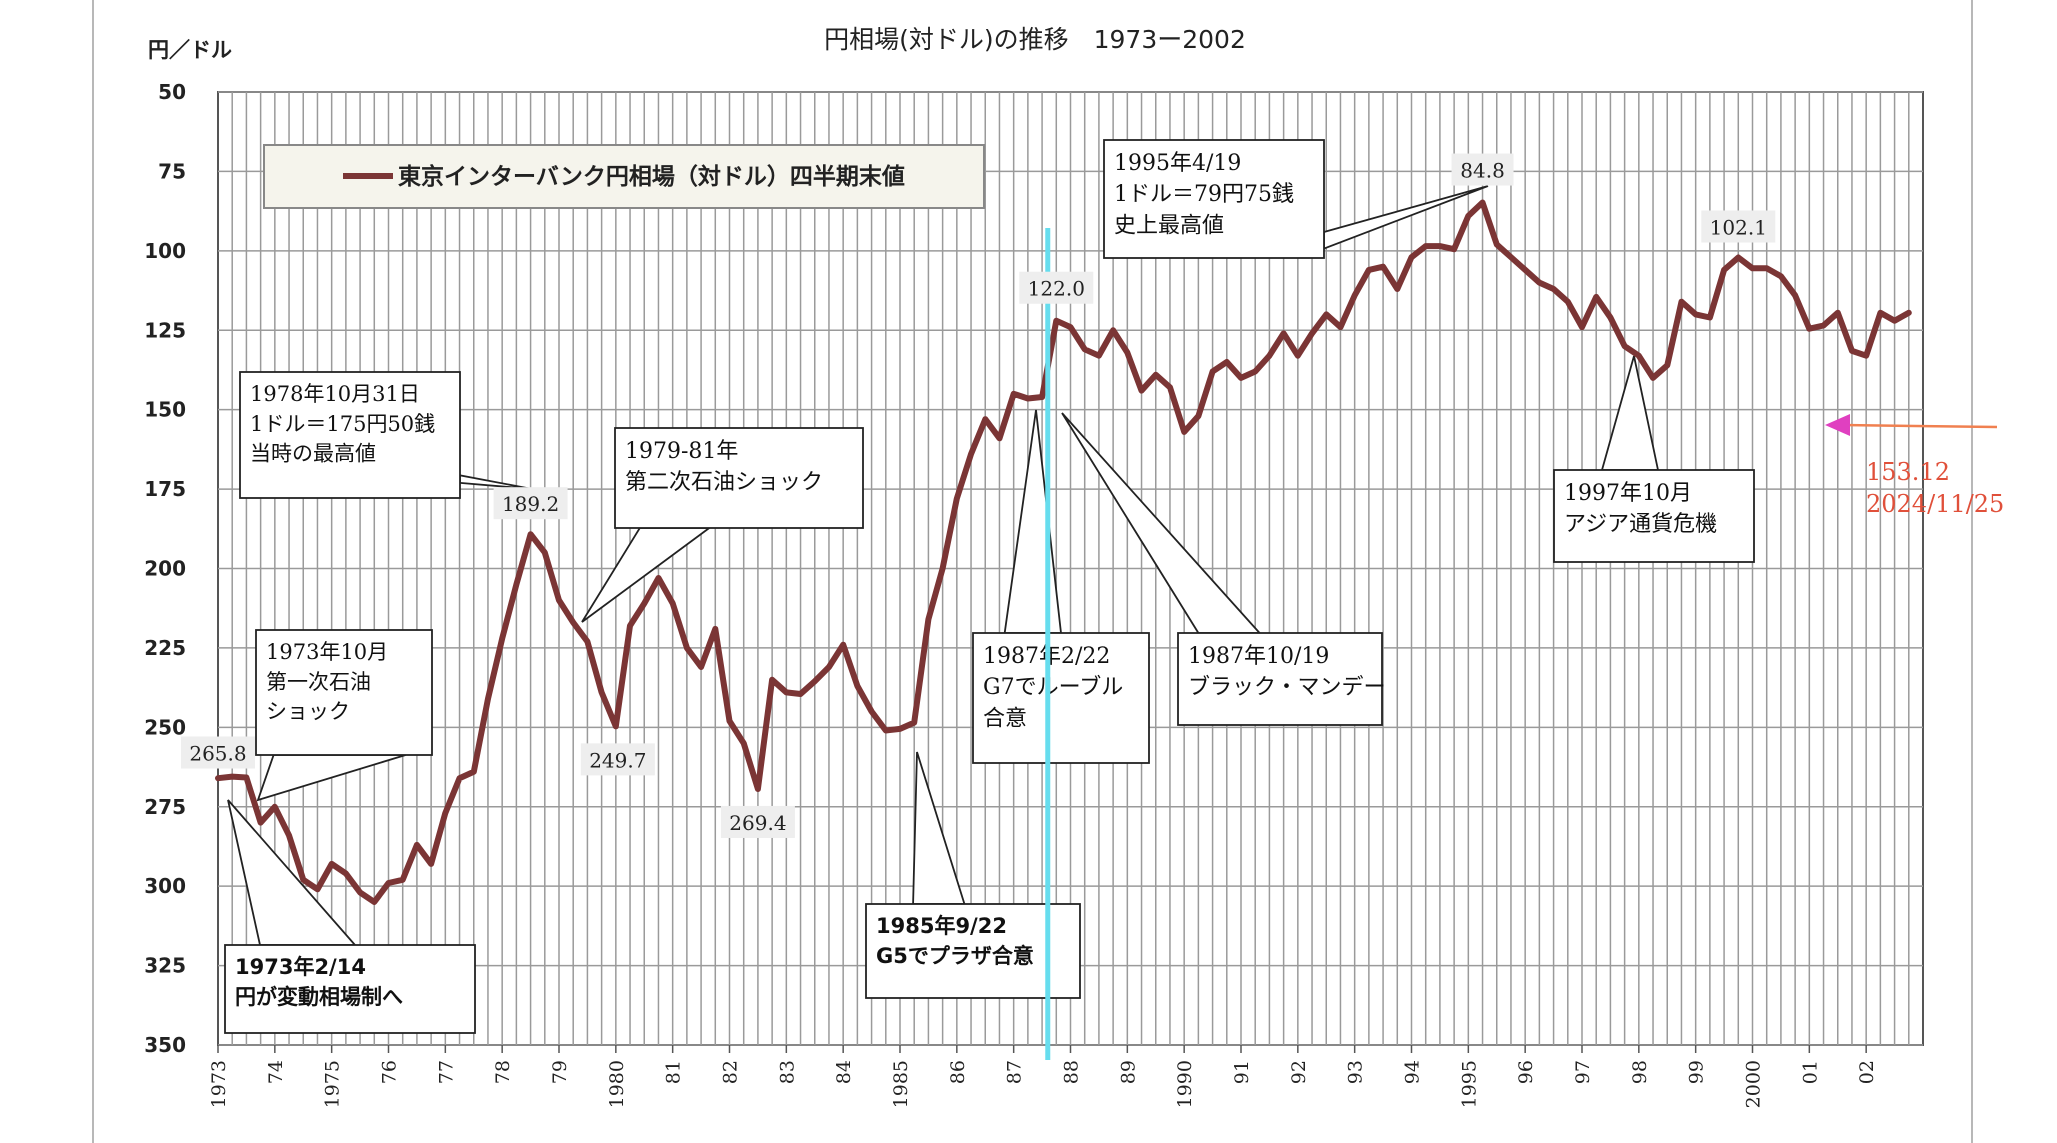  Describe the element at coordinates (1053, 687) in the screenshot. I see `callout-text: G7でルーブル` at that location.